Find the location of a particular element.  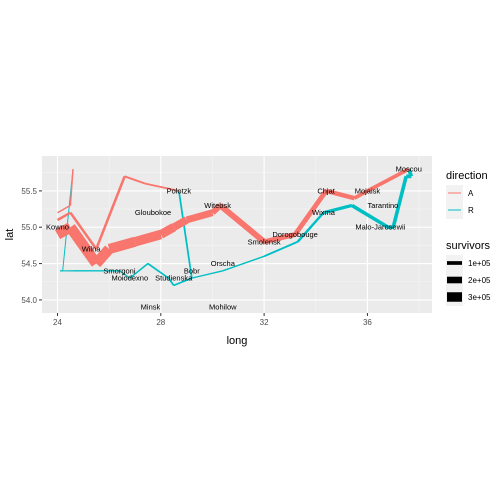

legend-size-label: 2e+05 is located at coordinates (479, 280).